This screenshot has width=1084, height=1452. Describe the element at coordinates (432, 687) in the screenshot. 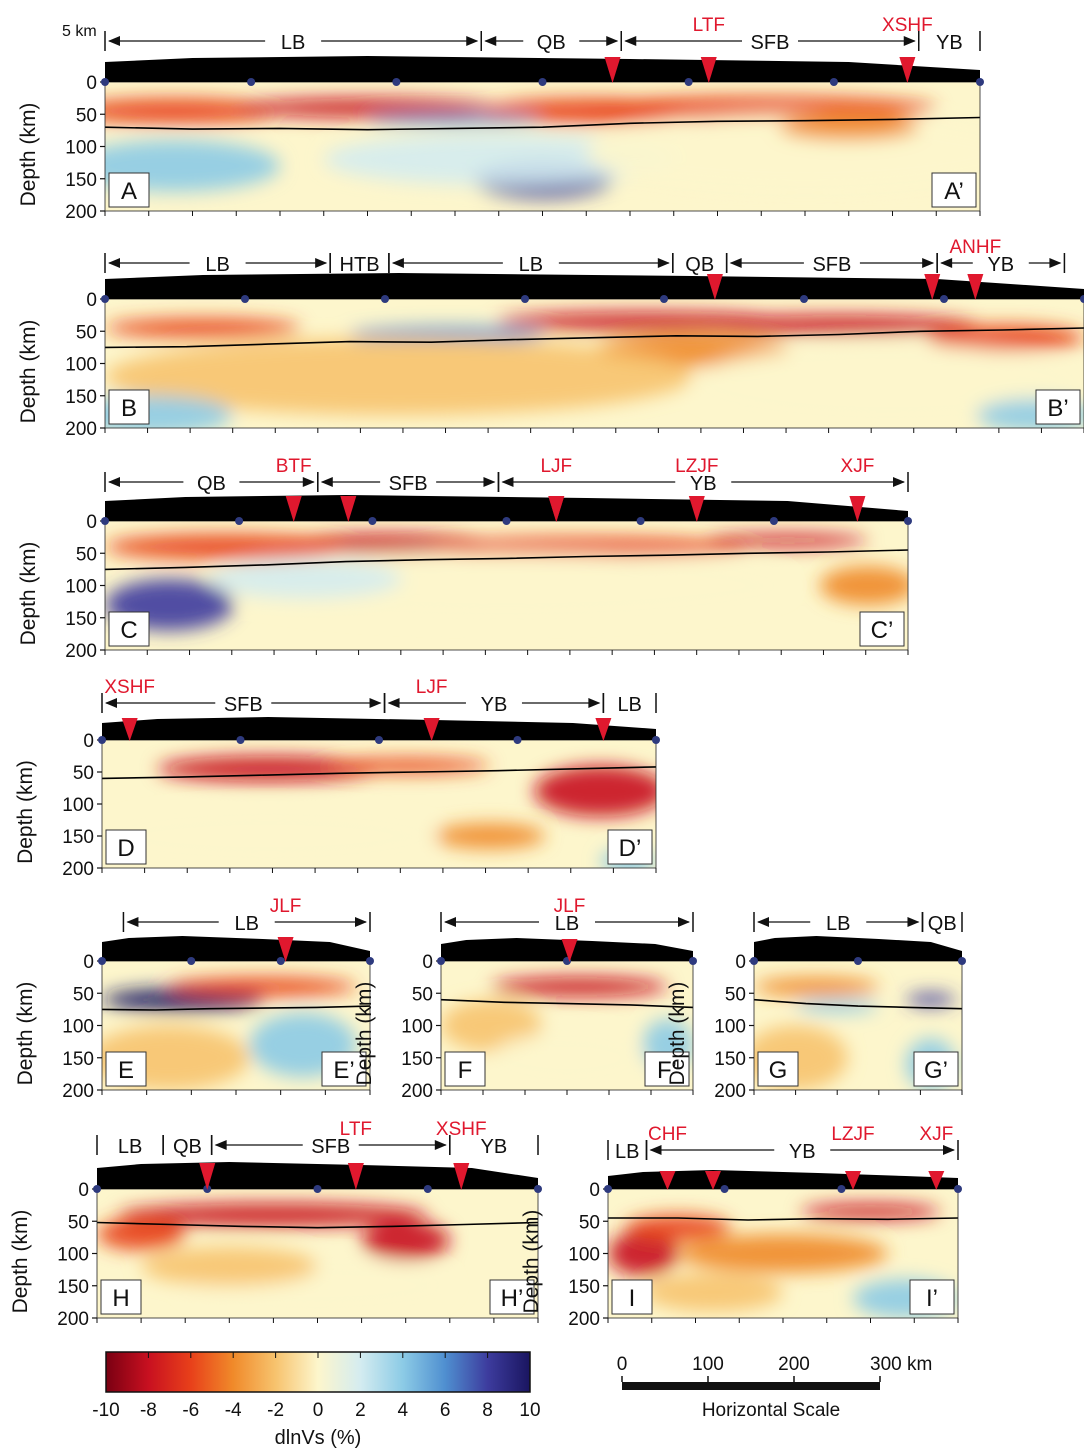

I see `fault-label: LJF` at that location.